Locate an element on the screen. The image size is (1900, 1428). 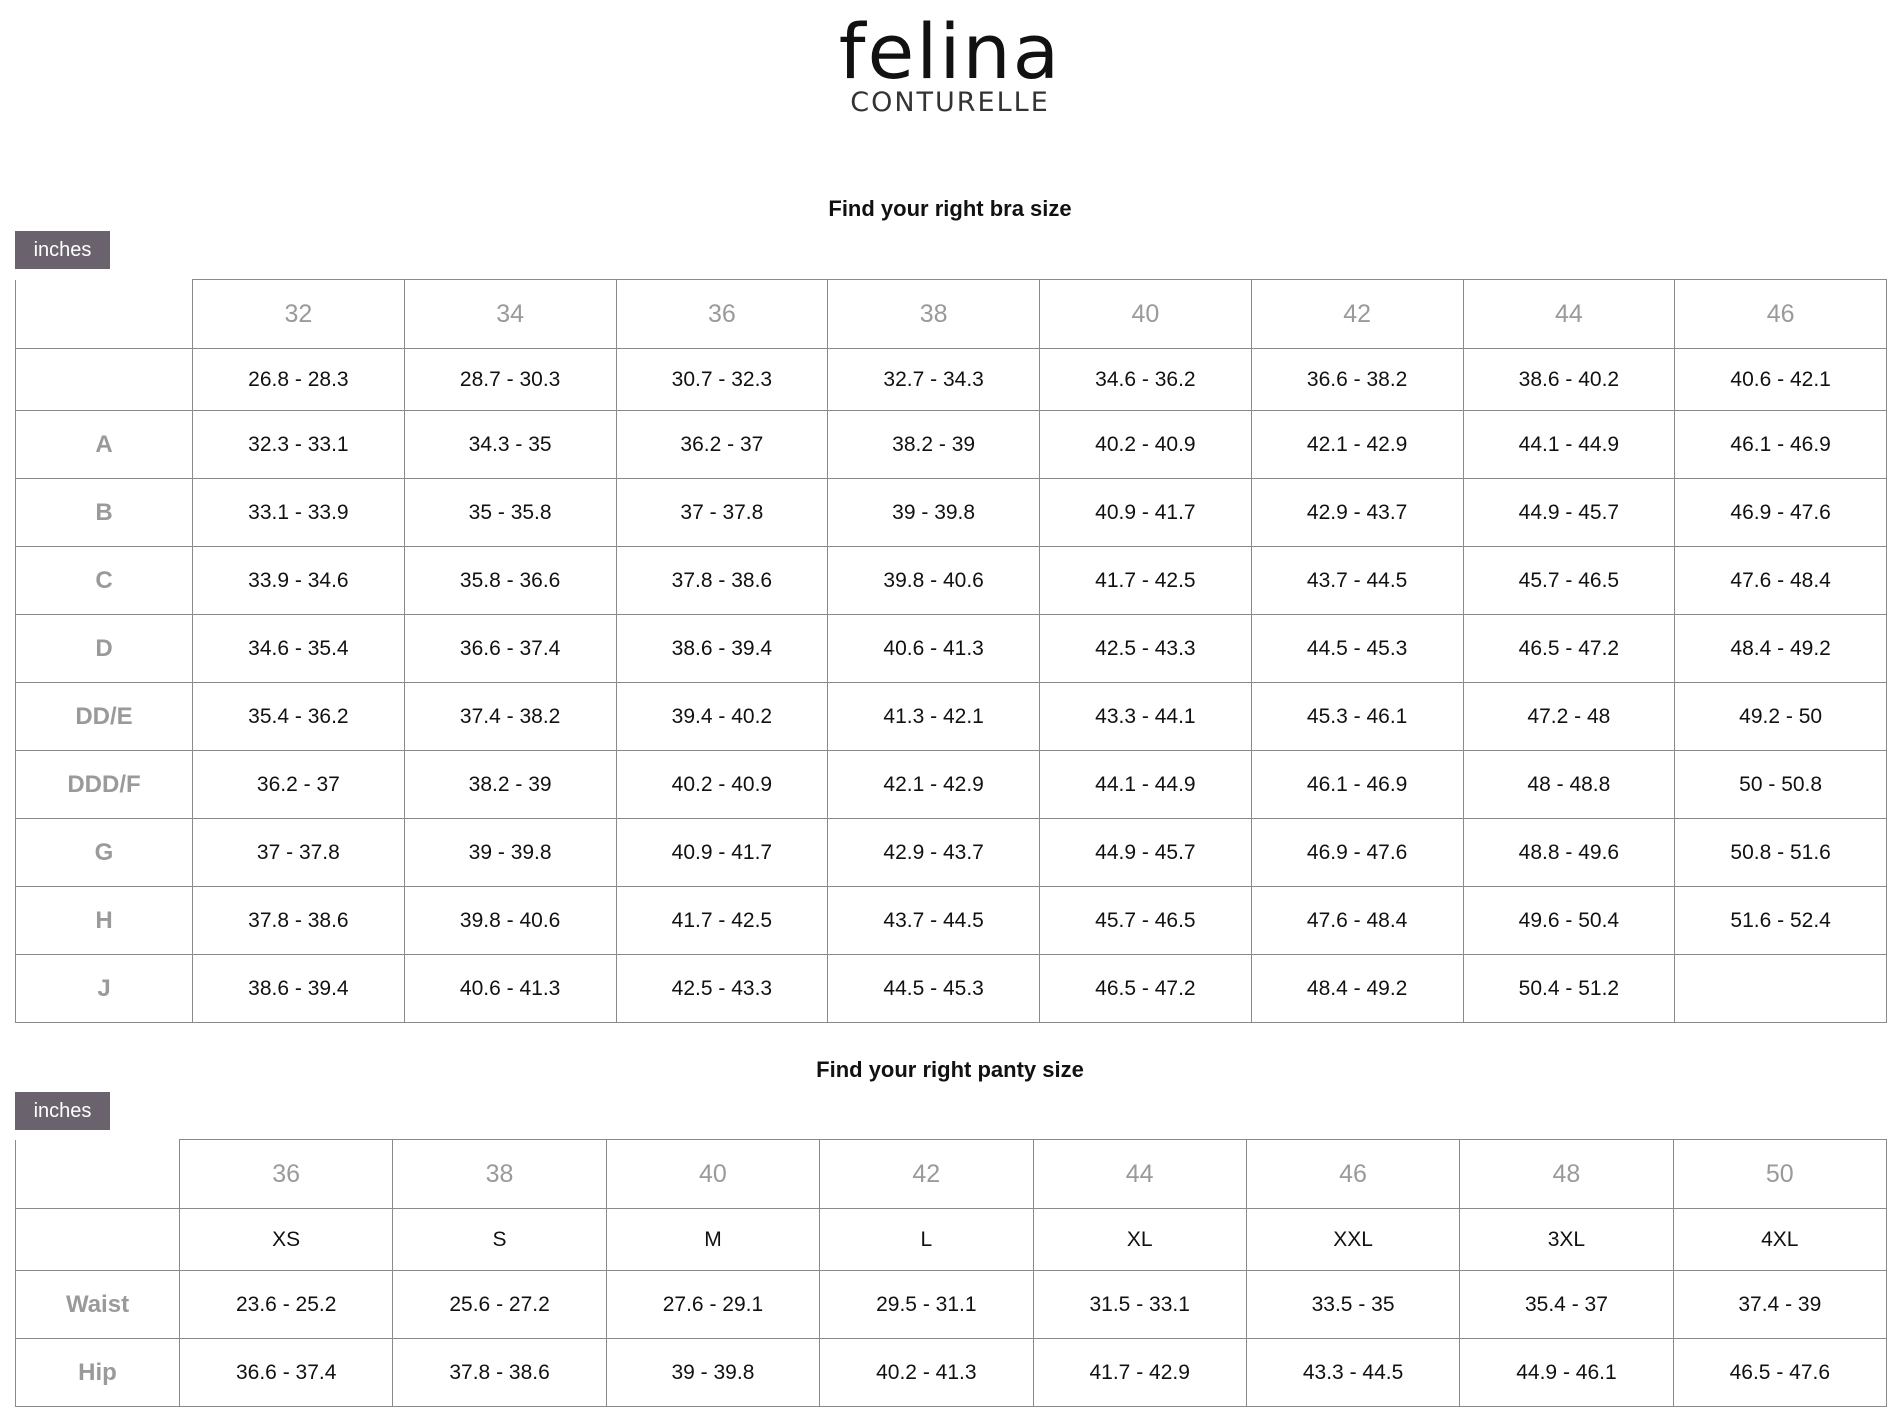
table-cell: 41.3 - 42.1 is located at coordinates (933, 716).